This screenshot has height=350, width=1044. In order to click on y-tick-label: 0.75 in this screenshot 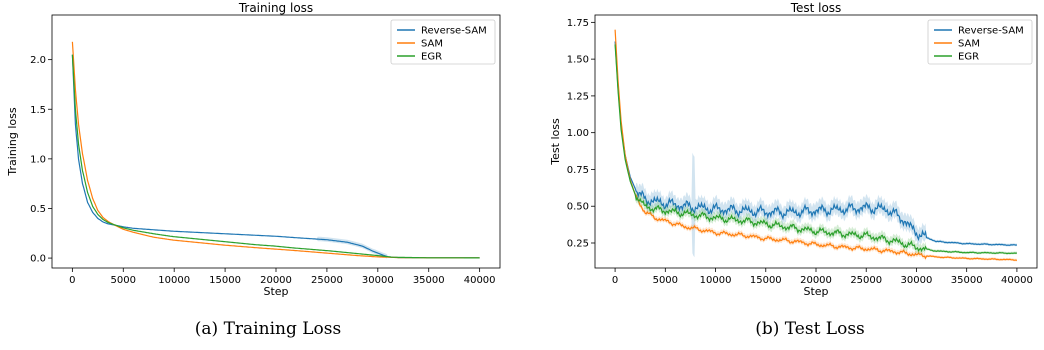, I will do `click(578, 170)`.